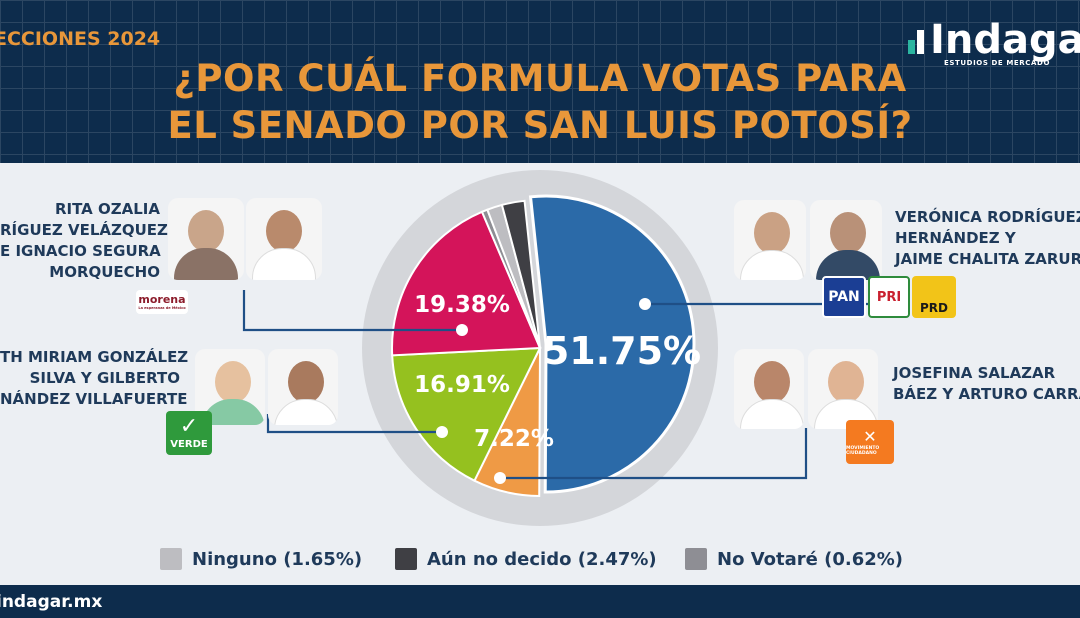 The height and width of the screenshot is (618, 1080). What do you see at coordinates (104, 272) in the screenshot?
I see `candidate-morena-line4: MORQUECHO` at bounding box center [104, 272].